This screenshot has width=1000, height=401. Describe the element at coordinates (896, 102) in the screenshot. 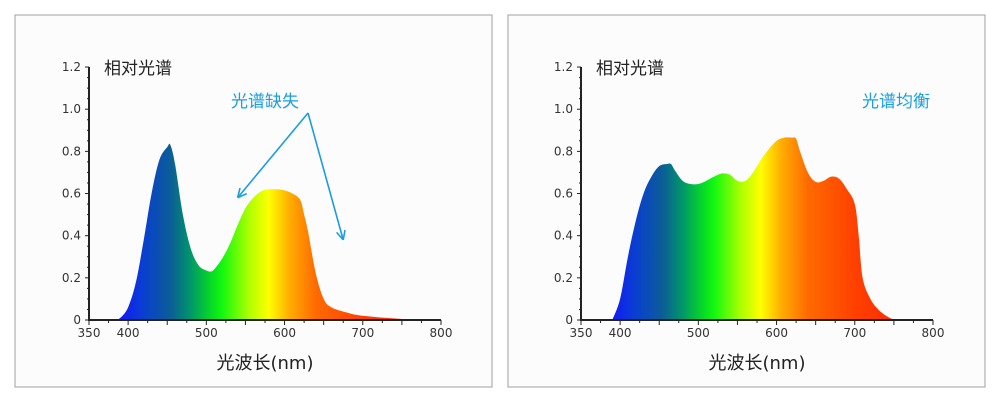

I see `annotation-label: 光谱均衡` at that location.